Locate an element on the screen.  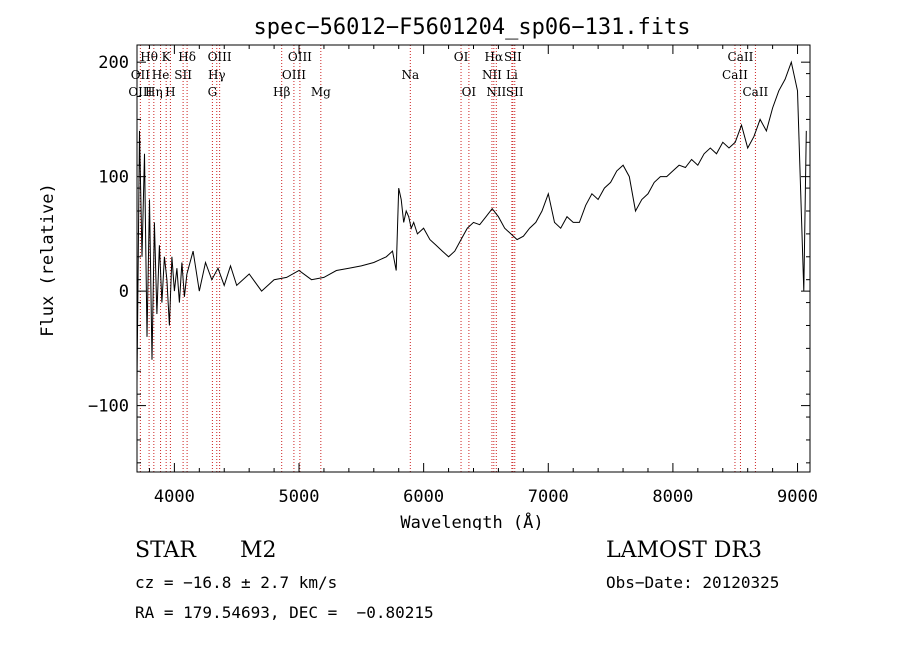
line-label-12: Hβ is located at coordinates (281, 92).